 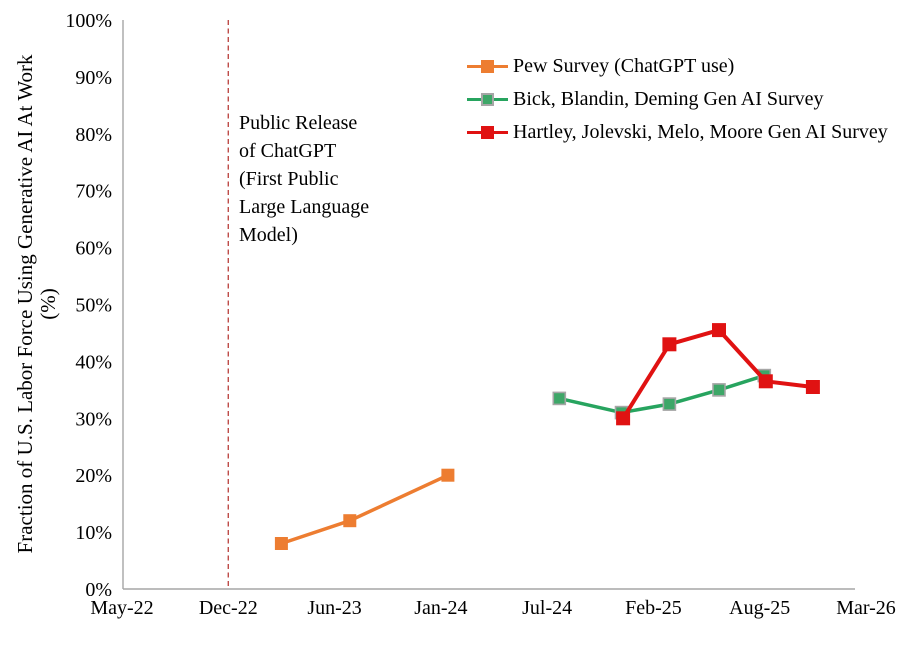 I want to click on y-tick-label-80: 80%, so click(x=93, y=135).